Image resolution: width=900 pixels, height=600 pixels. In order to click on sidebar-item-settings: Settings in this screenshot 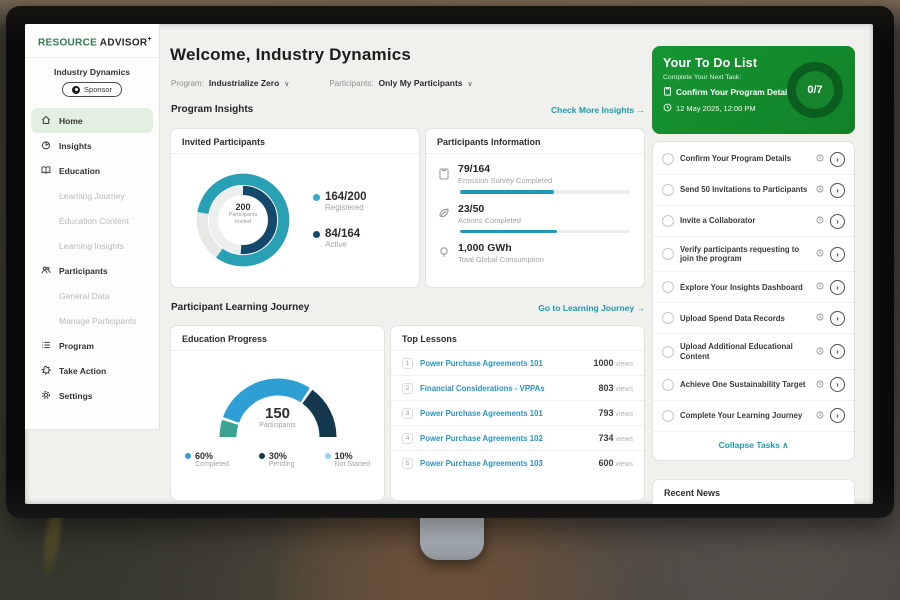, I will do `click(92, 395)`.